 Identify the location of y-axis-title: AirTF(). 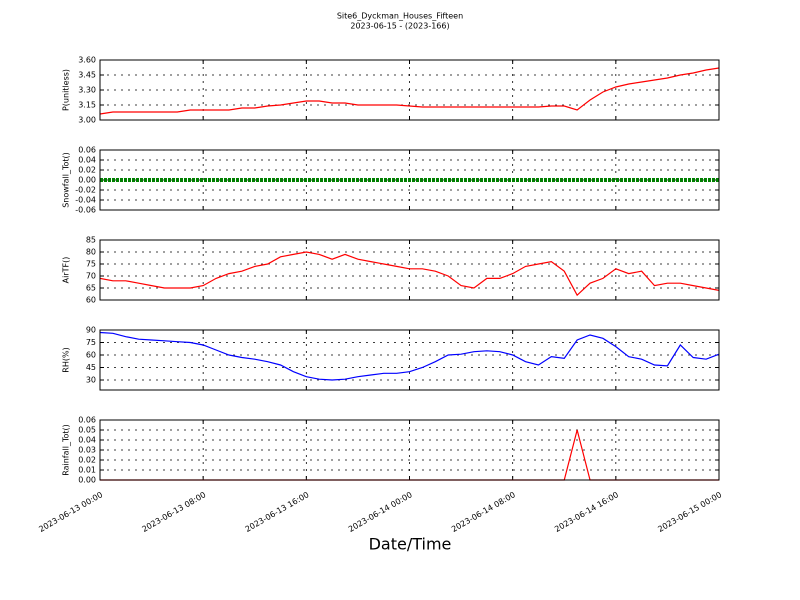
(66, 270).